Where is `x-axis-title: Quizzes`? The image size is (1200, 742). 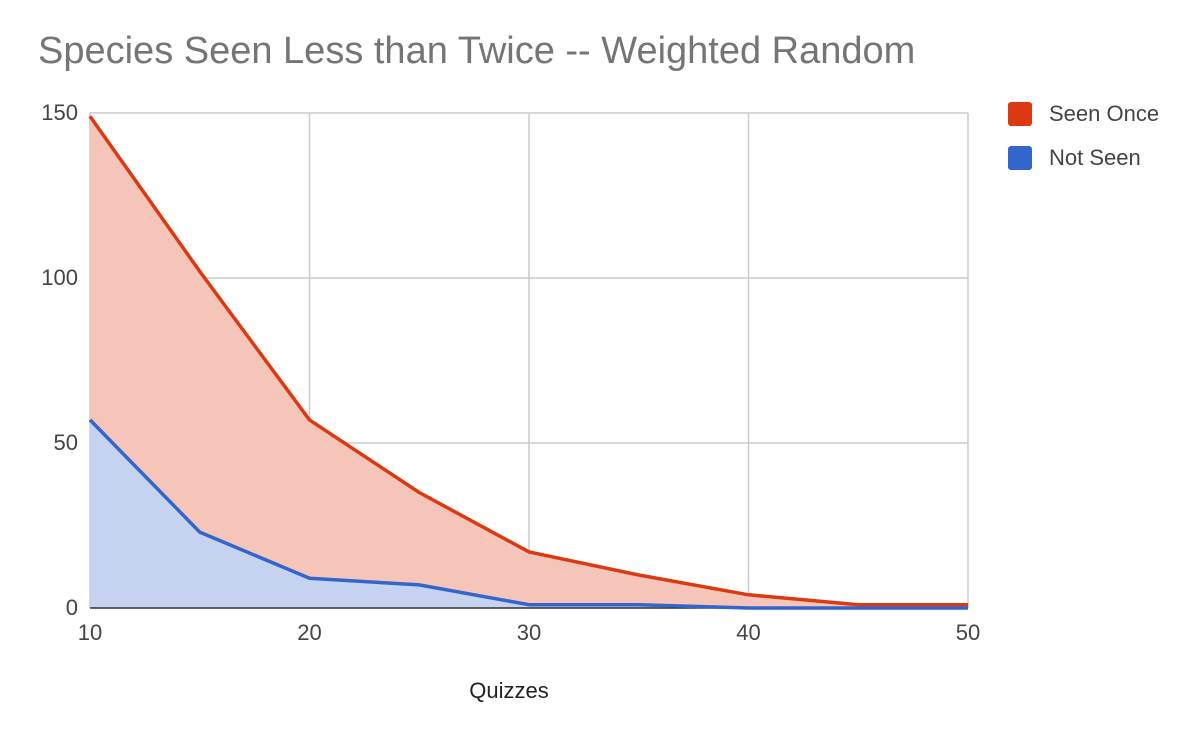
x-axis-title: Quizzes is located at coordinates (508, 690).